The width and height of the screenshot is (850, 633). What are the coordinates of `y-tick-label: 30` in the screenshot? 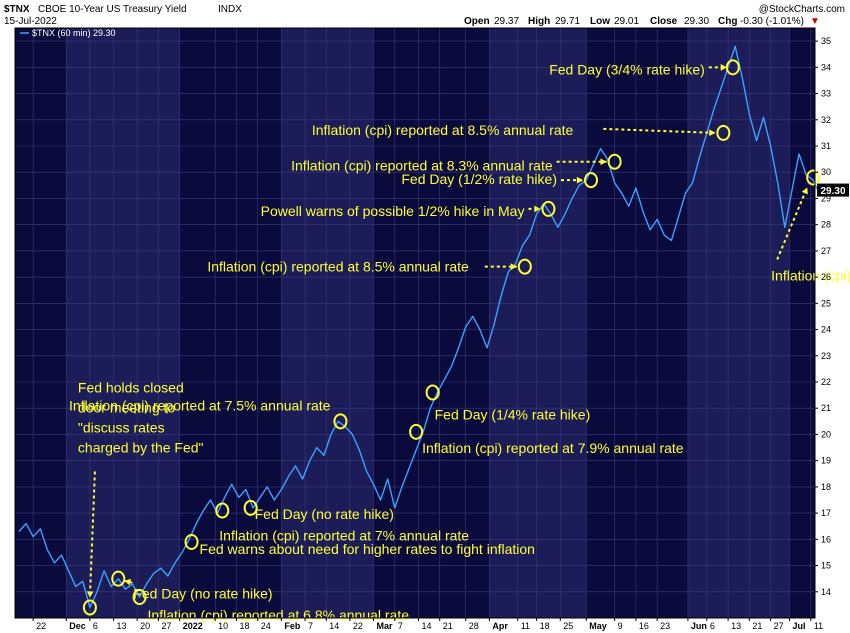 It's located at (826, 172).